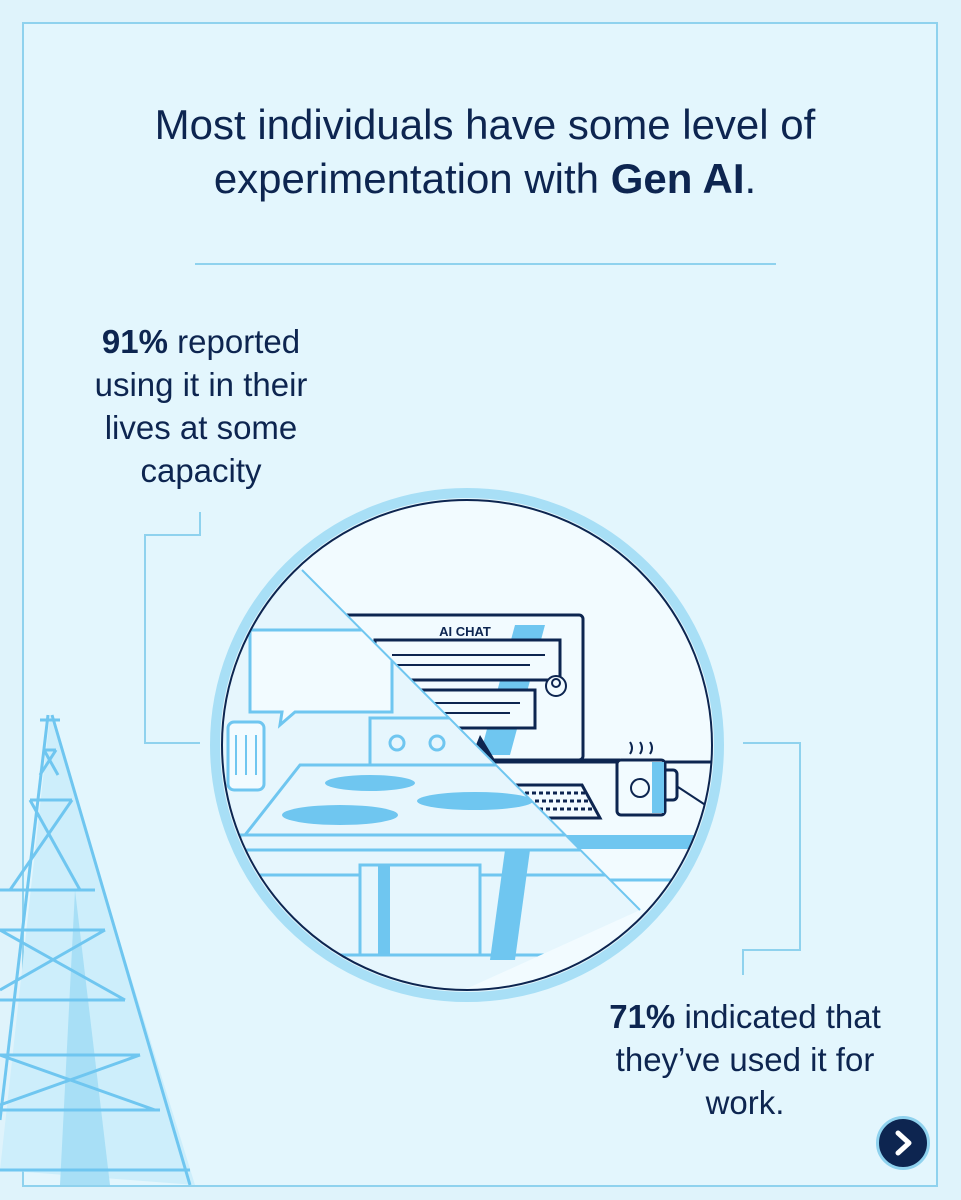 The image size is (961, 1200). Describe the element at coordinates (556, 686) in the screenshot. I see `user-avatar-icon` at that location.